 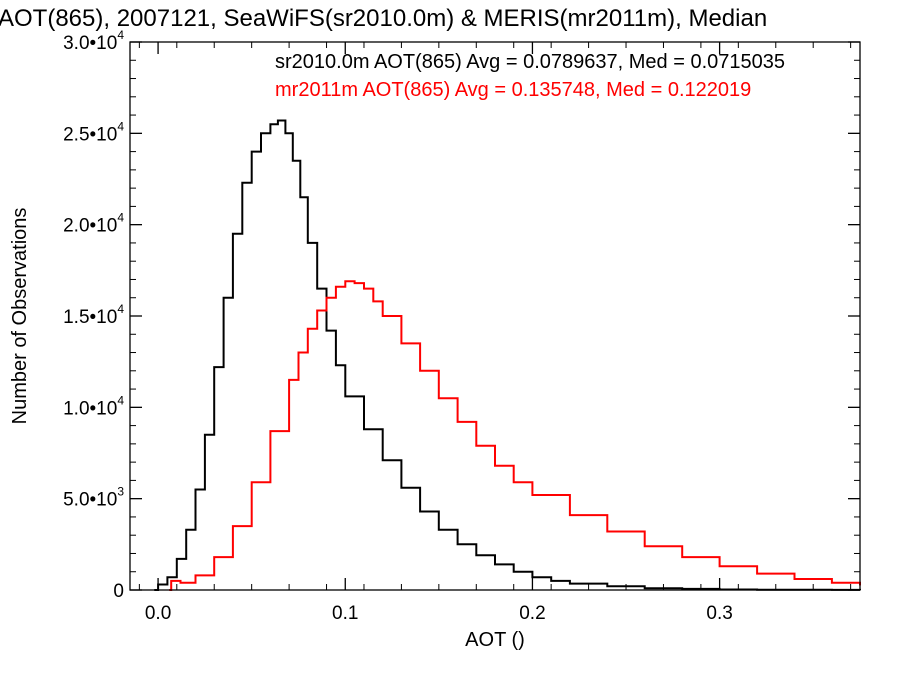 I want to click on y-tick-label: 1.5•104, so click(x=93, y=315).